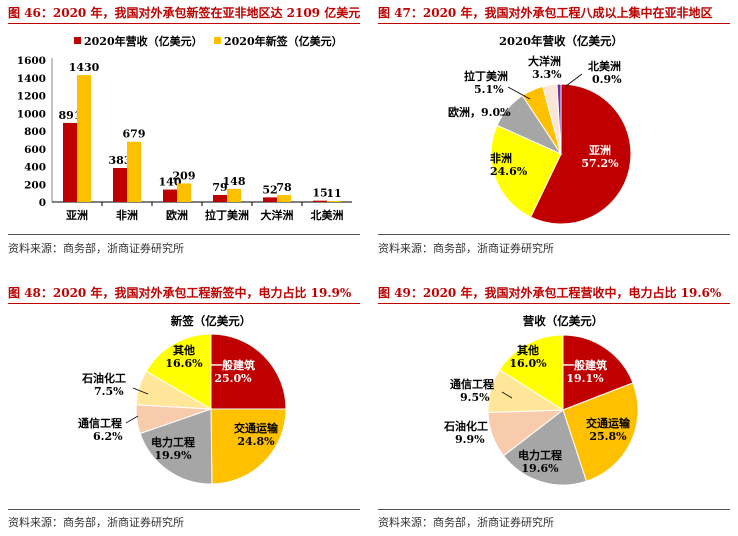 The width and height of the screenshot is (738, 536). Describe the element at coordinates (109, 391) in the screenshot. I see `slice-value-label: 7.5%` at that location.